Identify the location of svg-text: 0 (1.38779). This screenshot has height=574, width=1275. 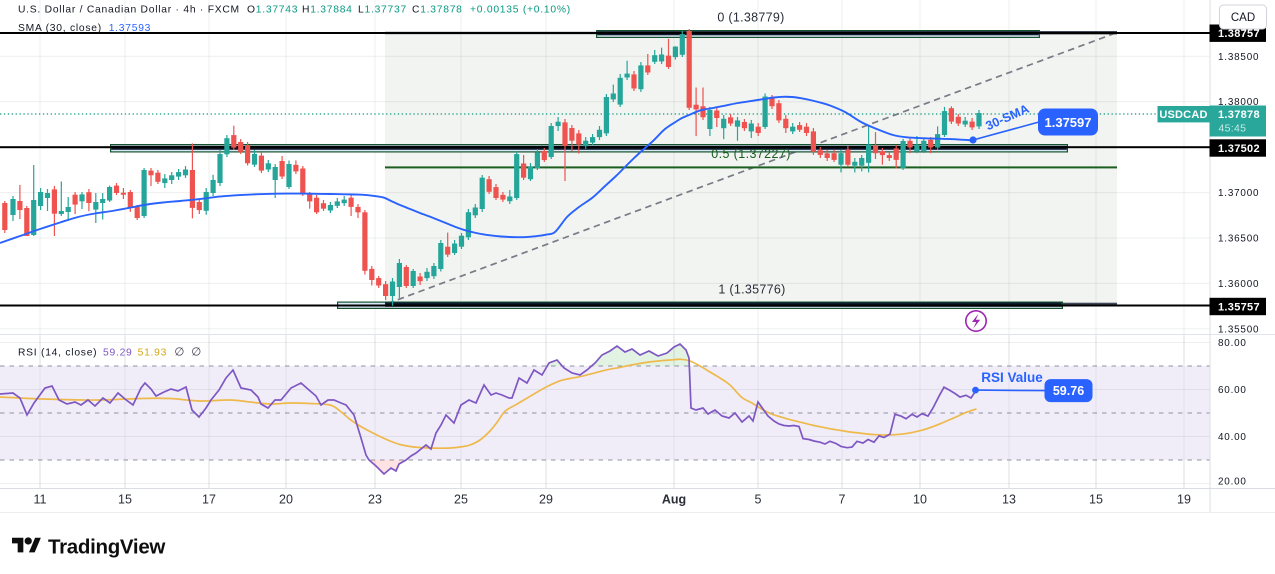
(750, 18).